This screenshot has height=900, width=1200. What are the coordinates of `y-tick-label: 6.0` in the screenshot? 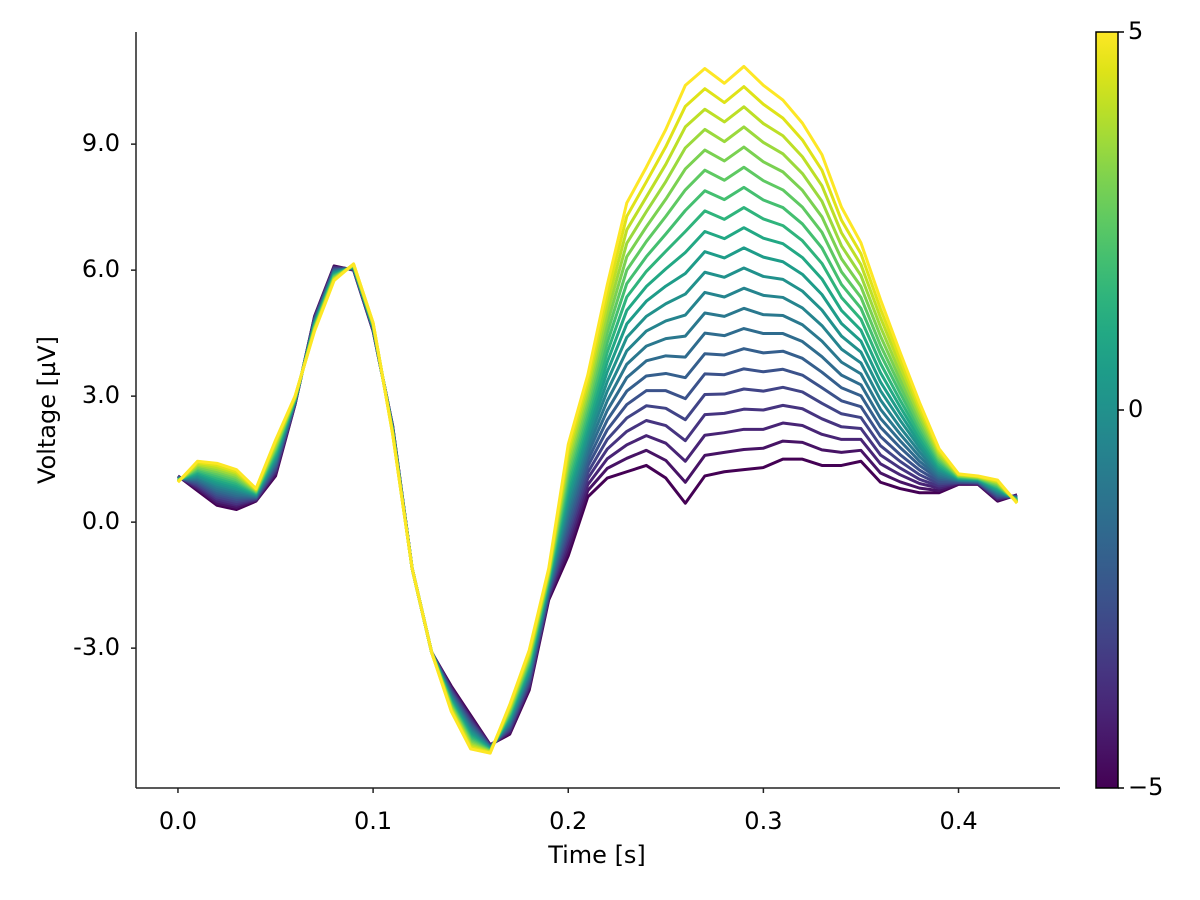 It's located at (101, 269).